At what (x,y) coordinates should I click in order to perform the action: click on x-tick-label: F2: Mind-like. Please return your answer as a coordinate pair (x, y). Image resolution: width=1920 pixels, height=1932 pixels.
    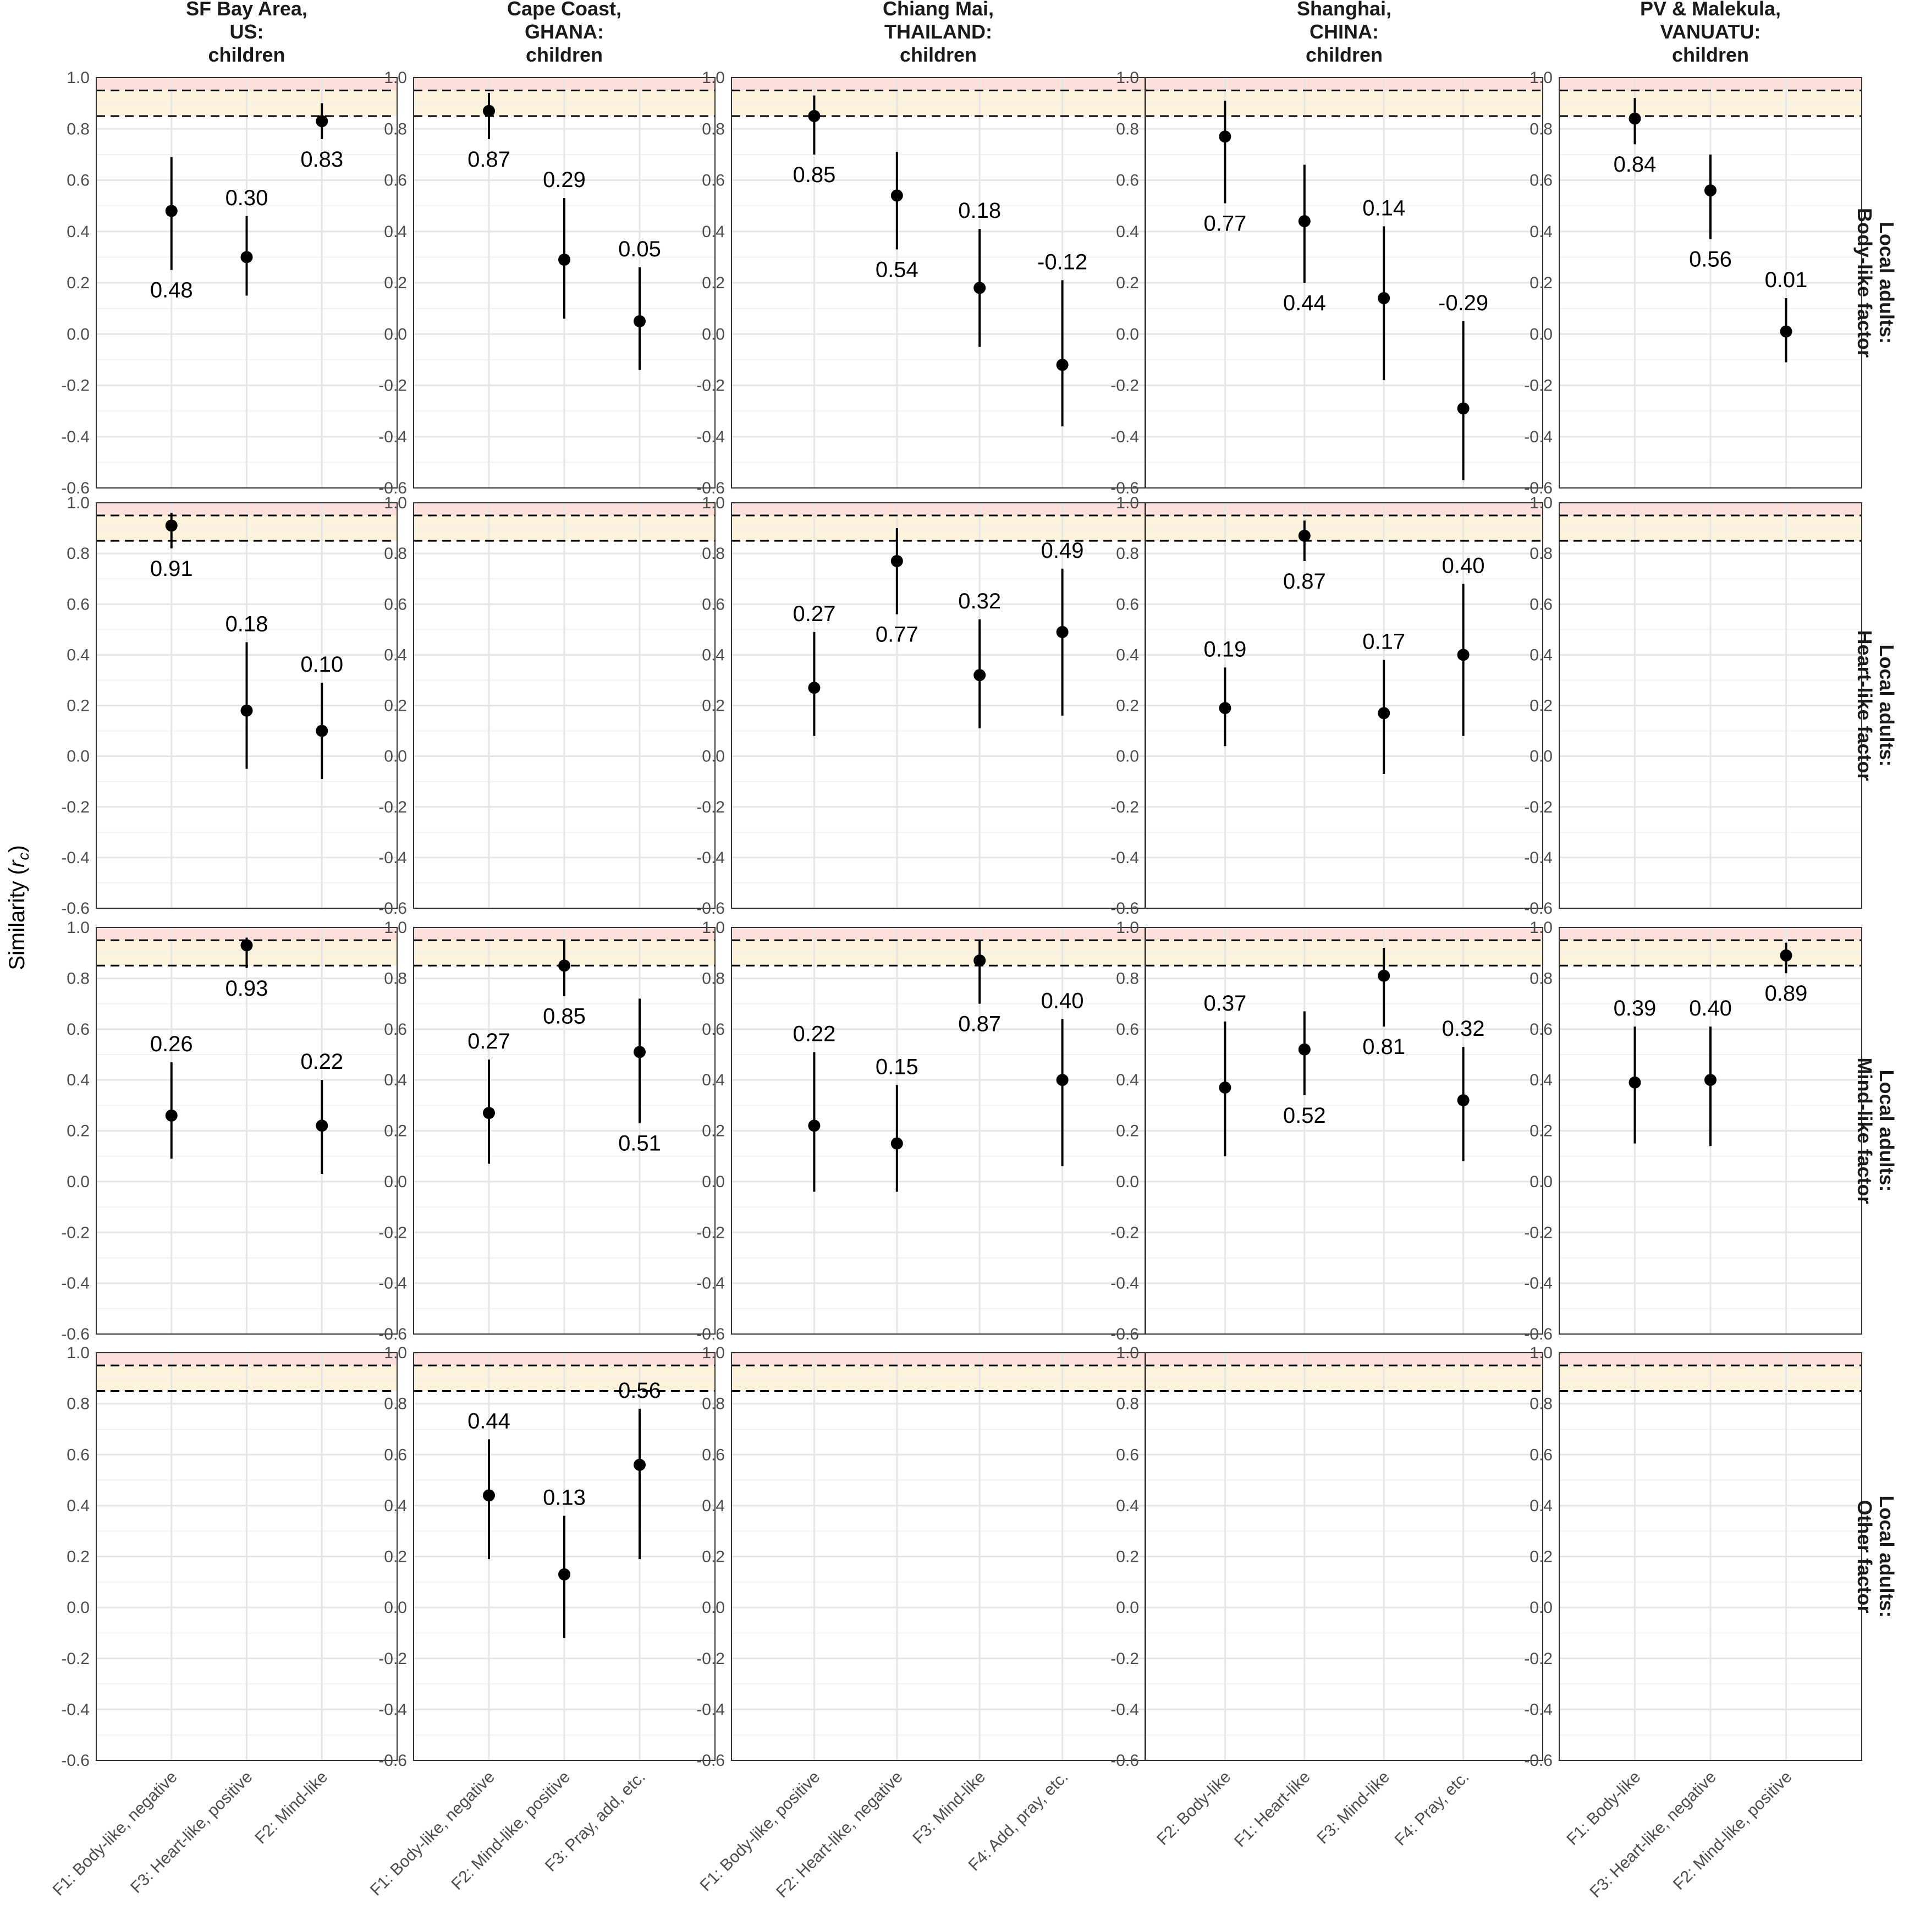
    Looking at the image, I should click on (291, 1808).